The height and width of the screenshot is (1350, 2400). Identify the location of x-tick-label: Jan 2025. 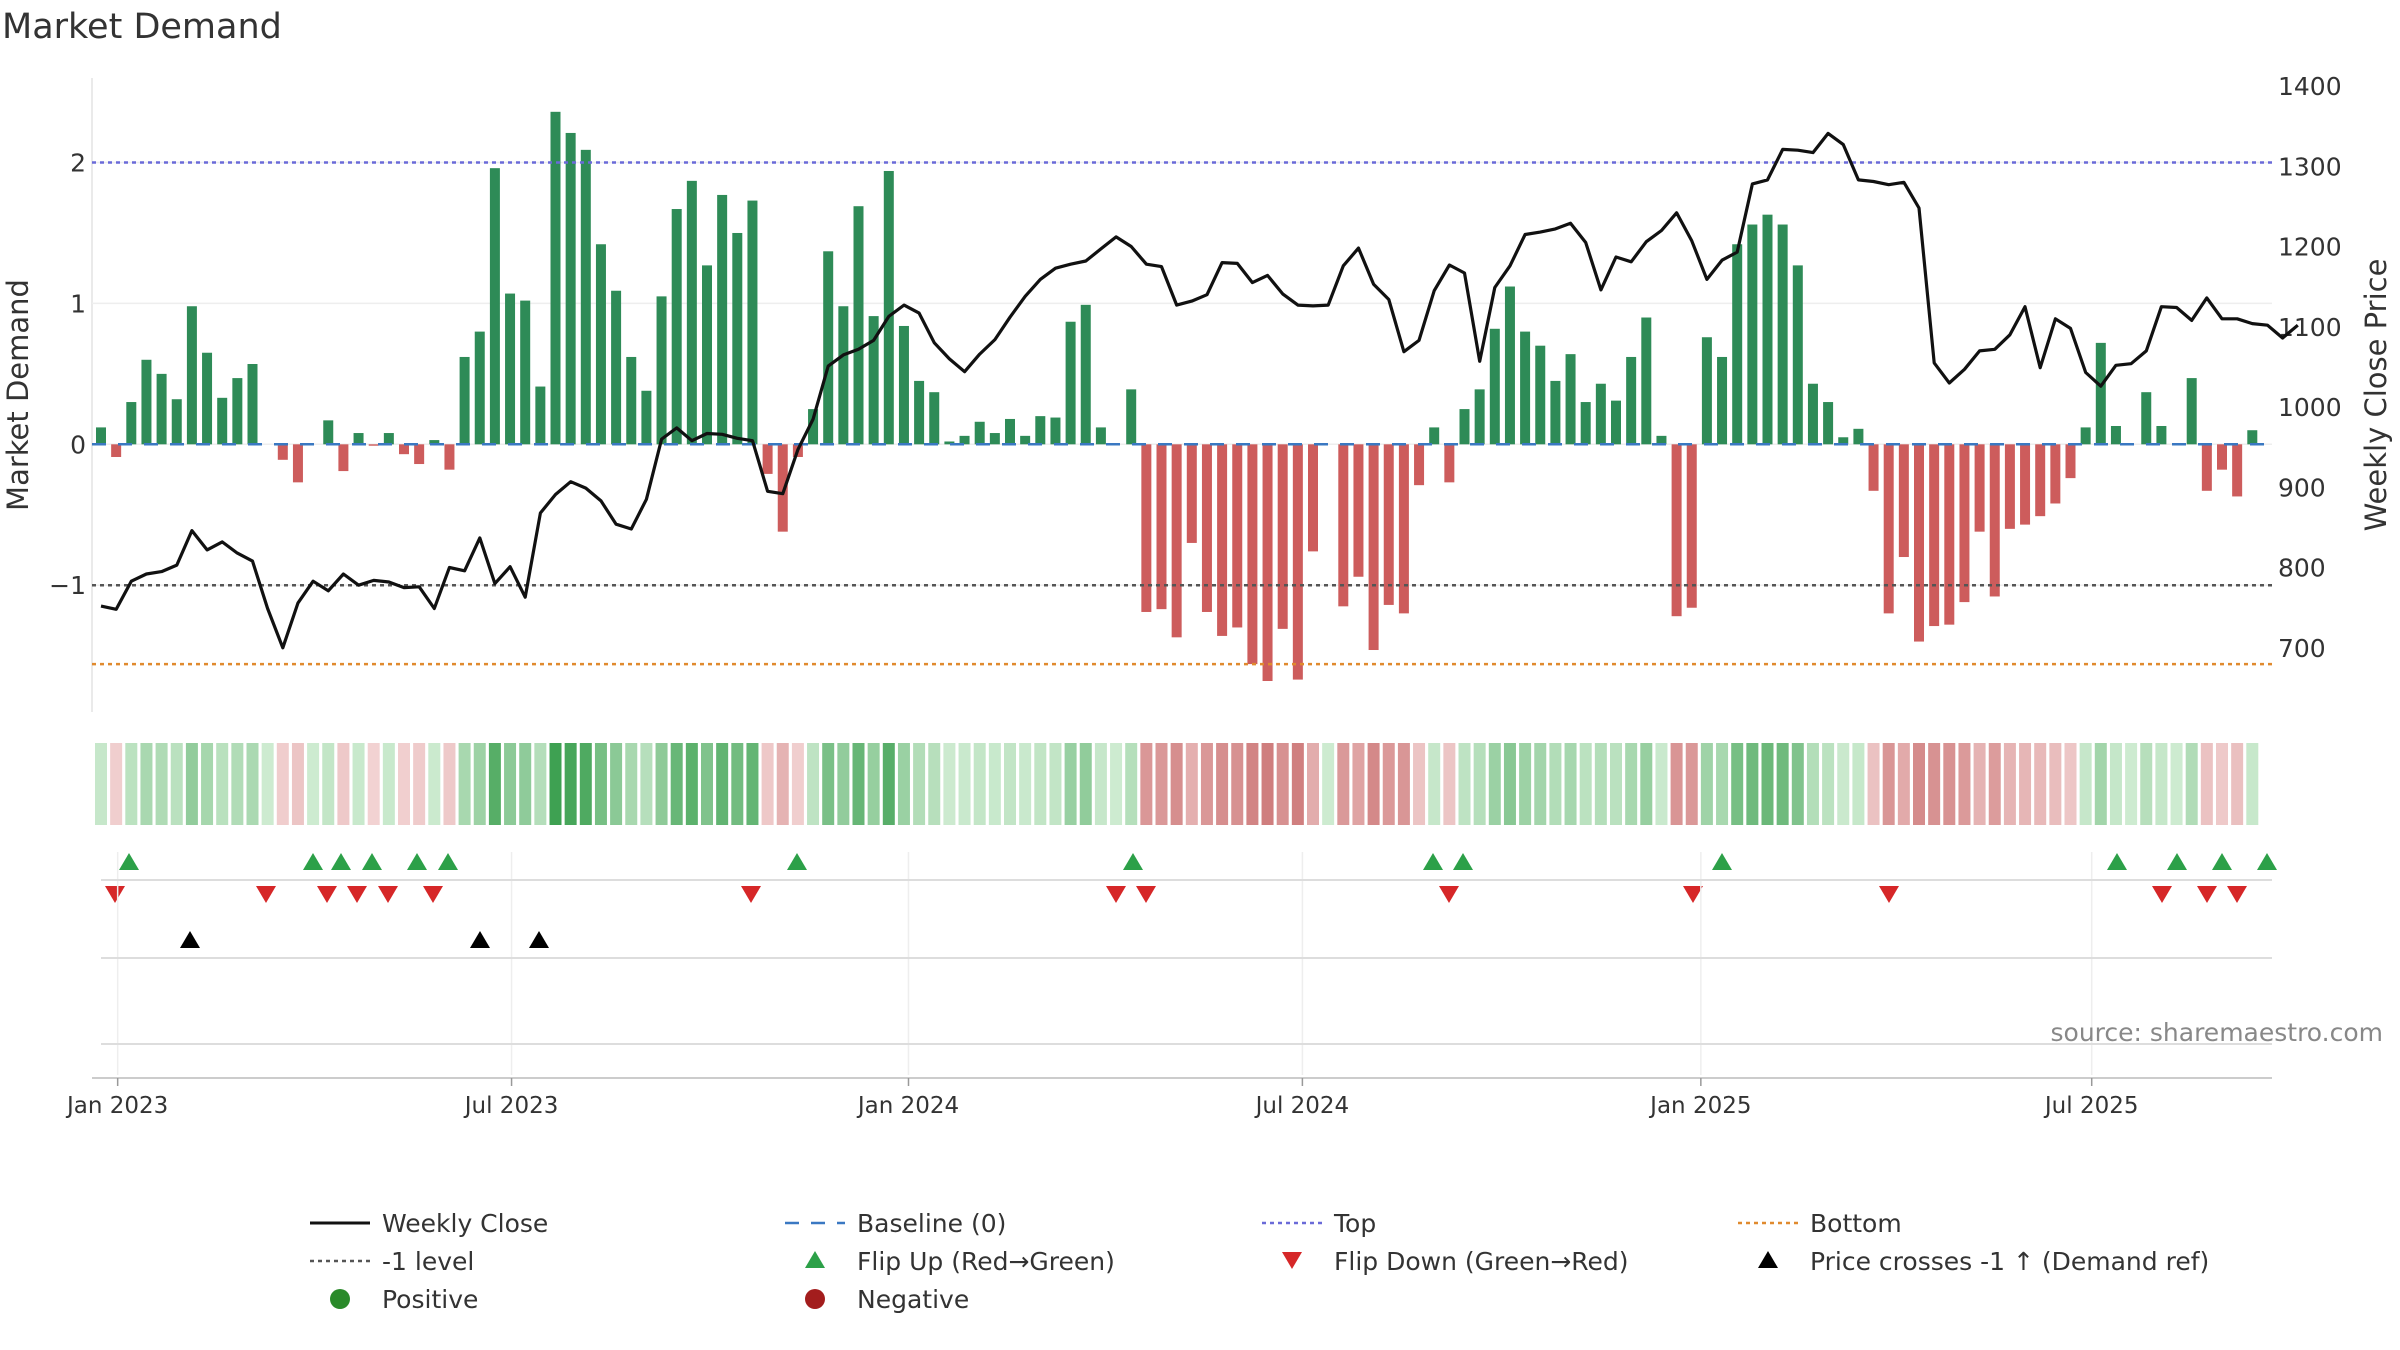
(1699, 1106).